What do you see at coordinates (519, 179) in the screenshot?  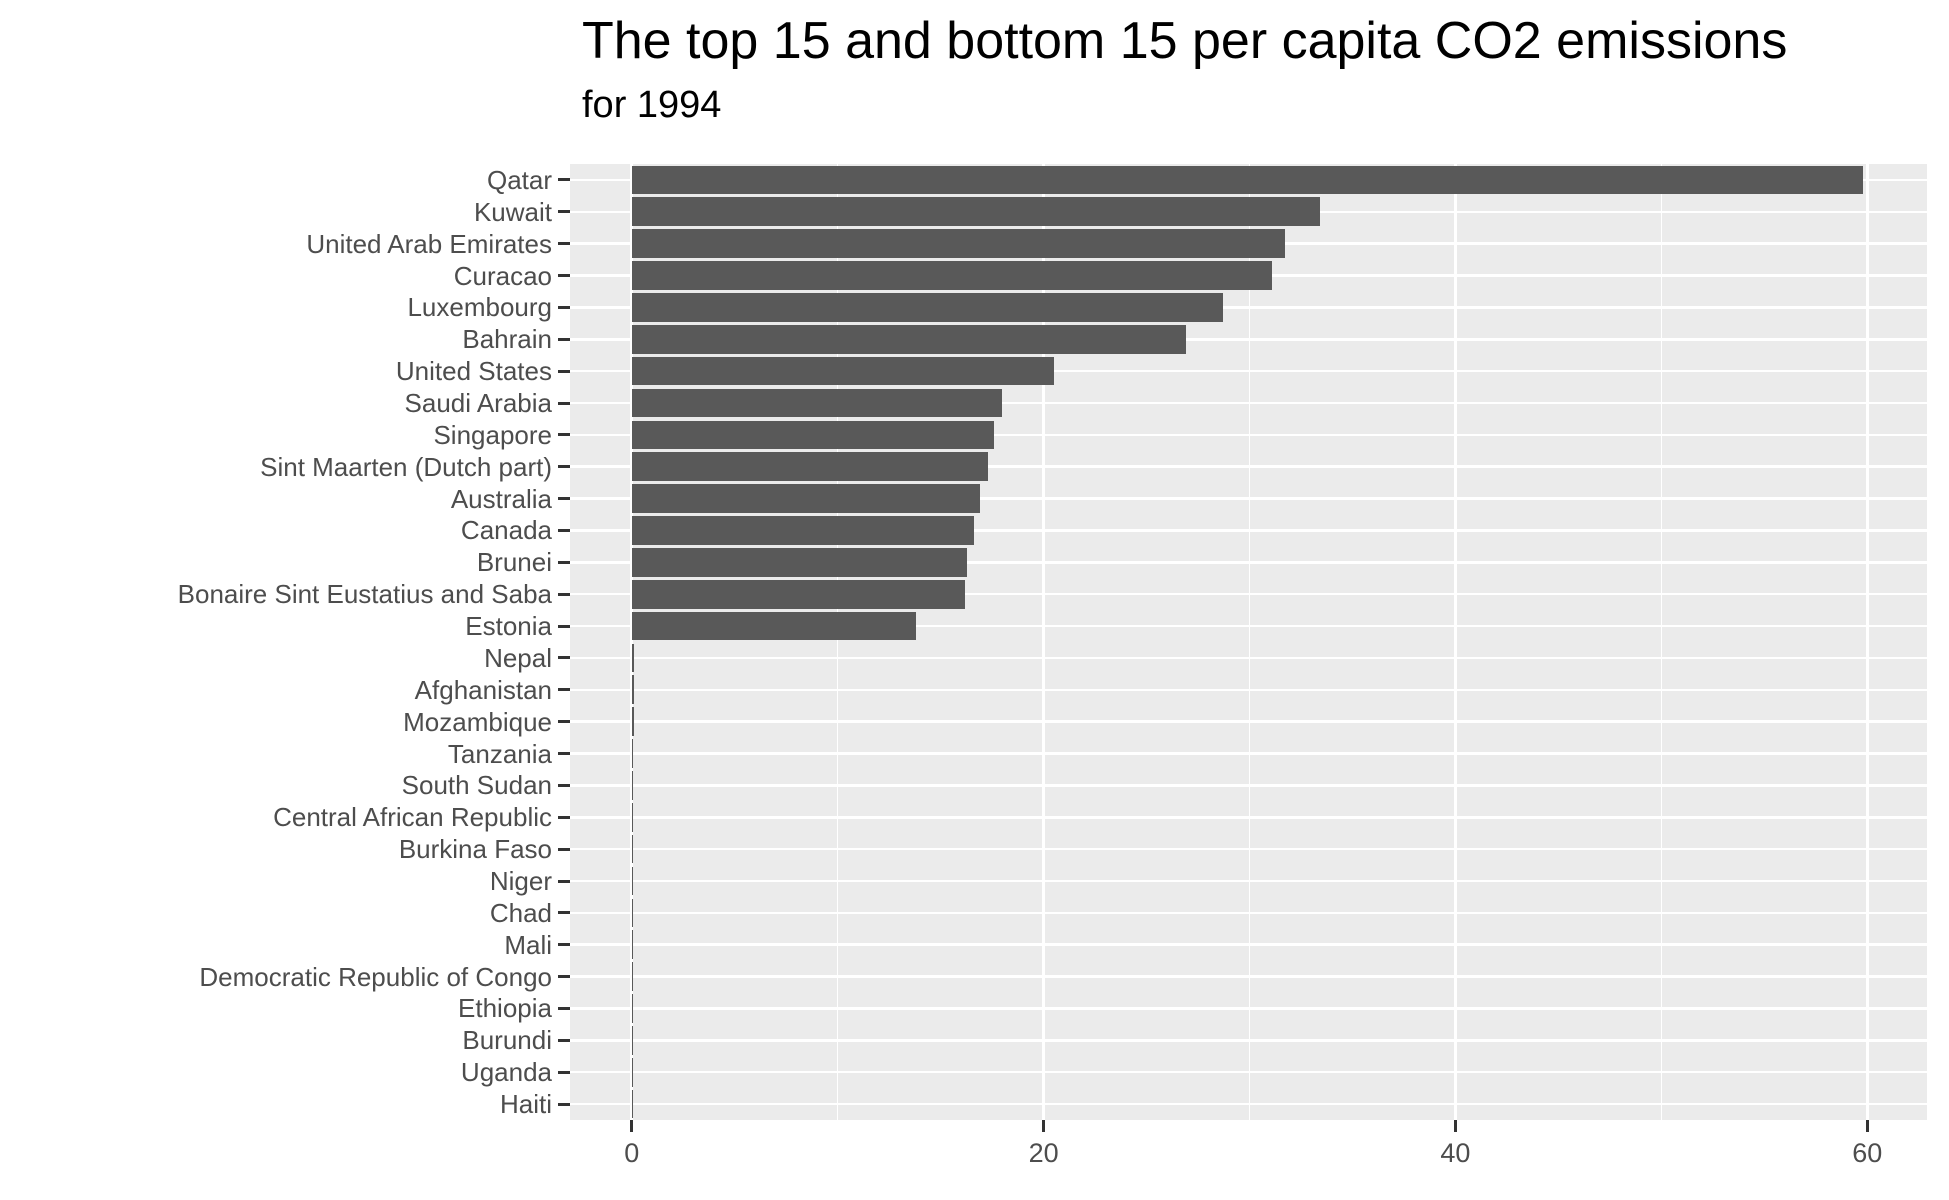 I see `y-axis-label: Qatar` at bounding box center [519, 179].